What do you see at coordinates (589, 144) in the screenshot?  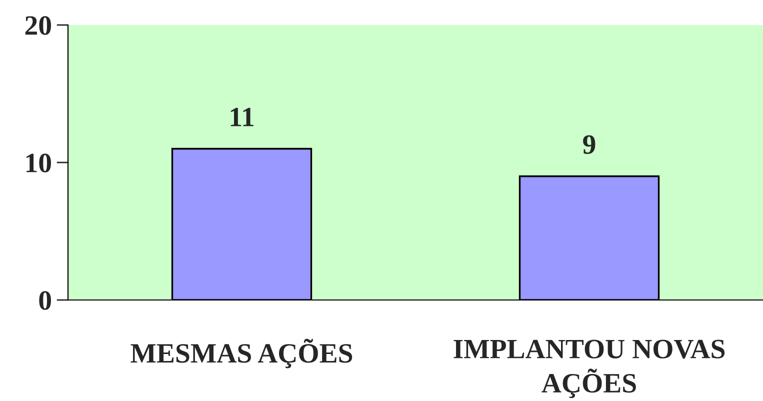 I see `data-label: 9` at bounding box center [589, 144].